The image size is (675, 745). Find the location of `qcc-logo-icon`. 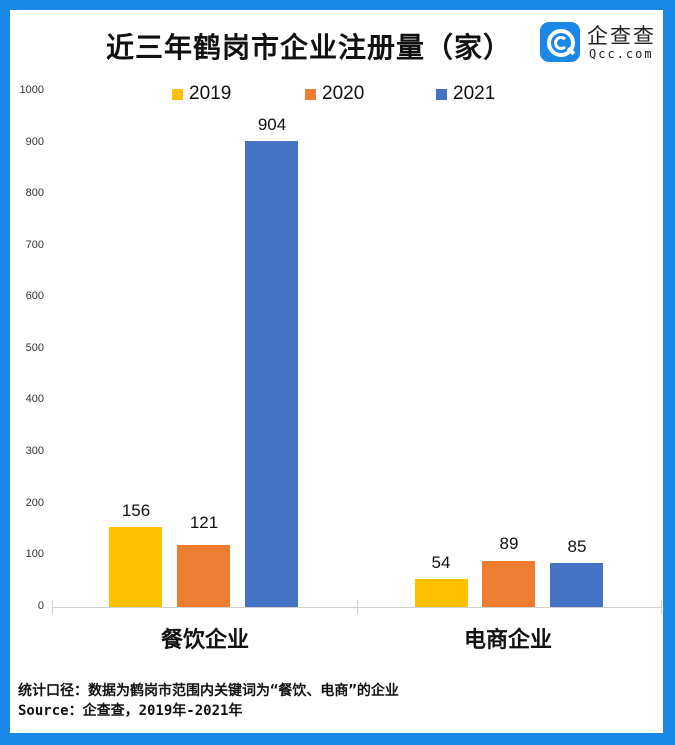

qcc-logo-icon is located at coordinates (560, 42).